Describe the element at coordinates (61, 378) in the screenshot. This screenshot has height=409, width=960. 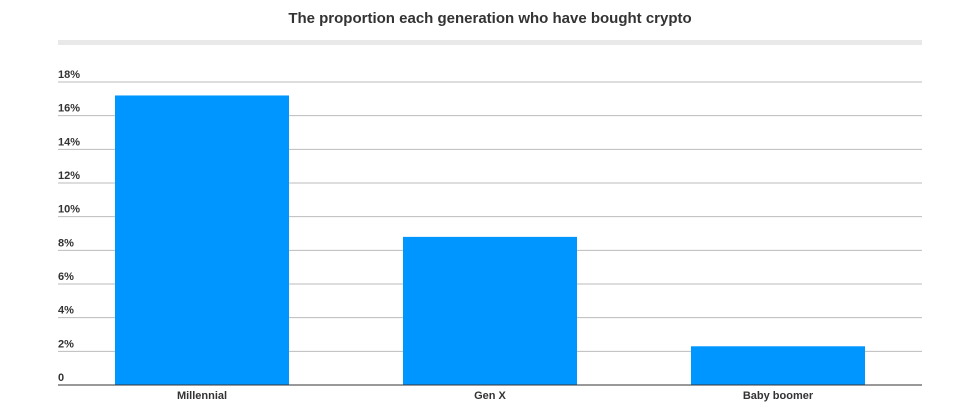
I see `y-tick-label: 0` at that location.